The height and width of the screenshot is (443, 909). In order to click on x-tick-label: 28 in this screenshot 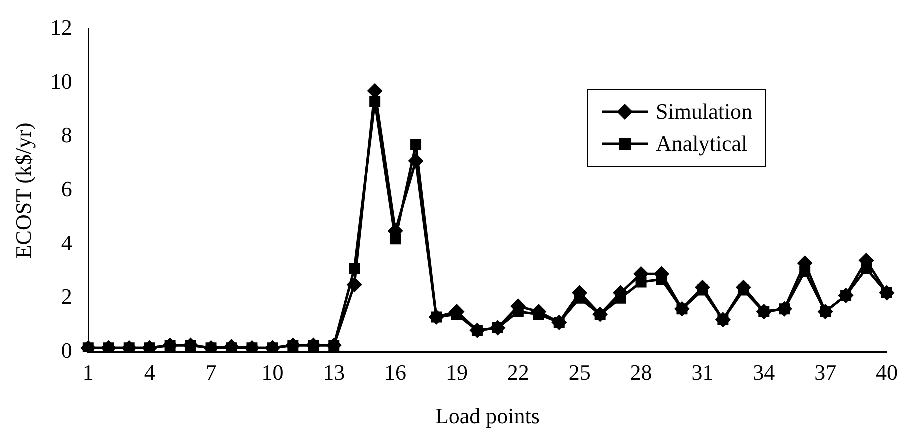, I will do `click(641, 373)`.